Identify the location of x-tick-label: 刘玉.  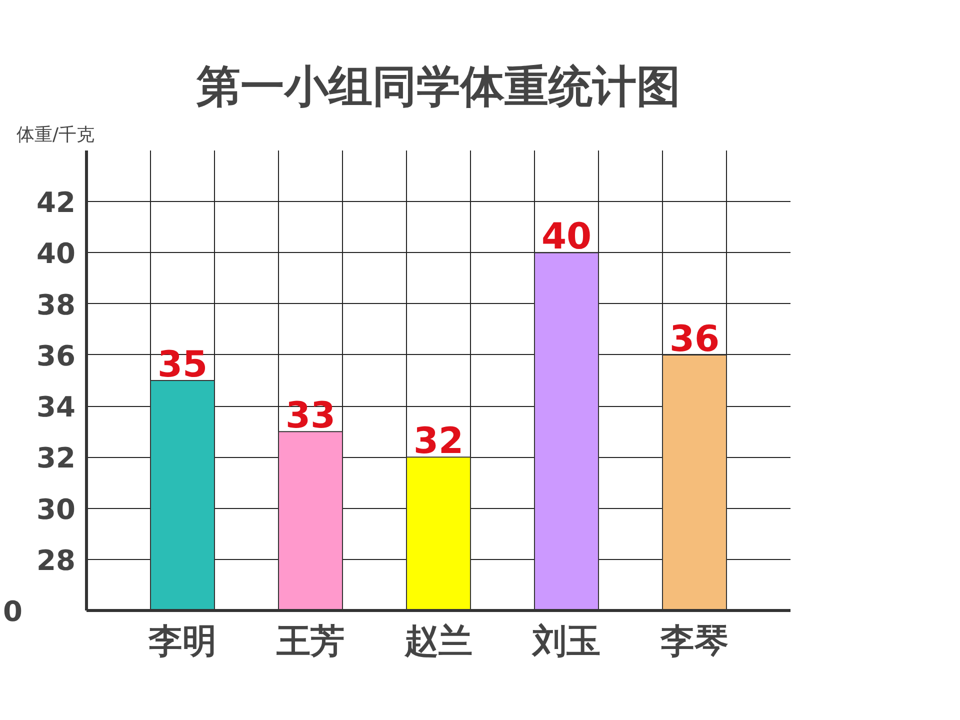
(566, 642).